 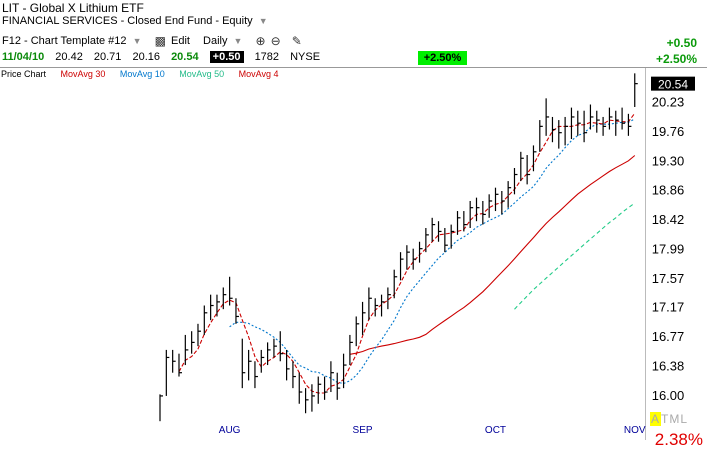 I want to click on zoom-out-icon: ⊖, so click(x=275, y=41).